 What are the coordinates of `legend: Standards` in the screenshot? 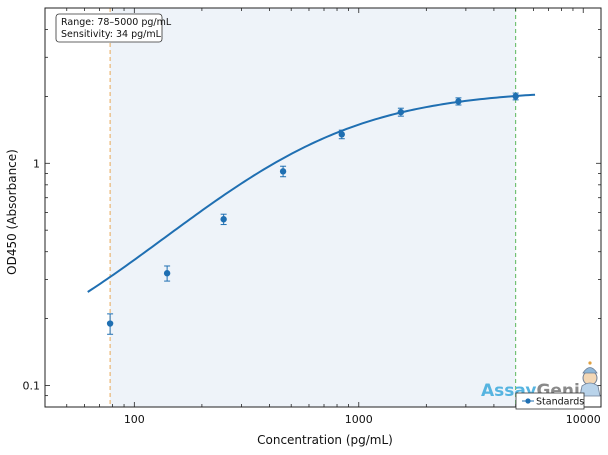 It's located at (550, 401).